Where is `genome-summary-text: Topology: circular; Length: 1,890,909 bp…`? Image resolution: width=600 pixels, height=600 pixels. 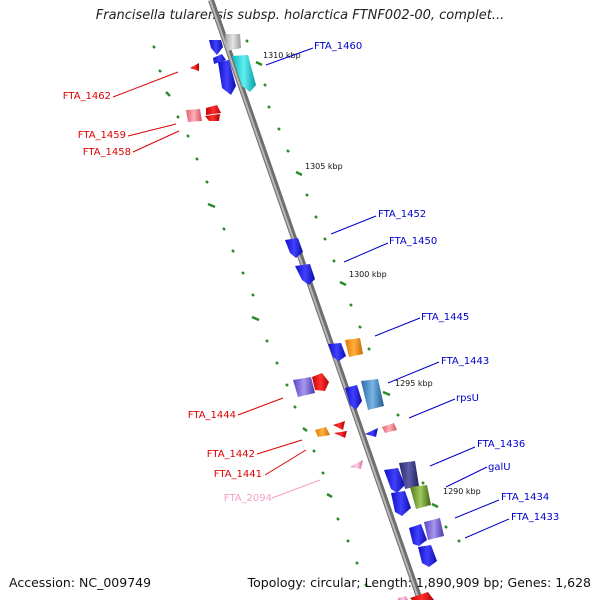 genome-summary-text: Topology: circular; Length: 1,890,909 bp… is located at coordinates (419, 582).